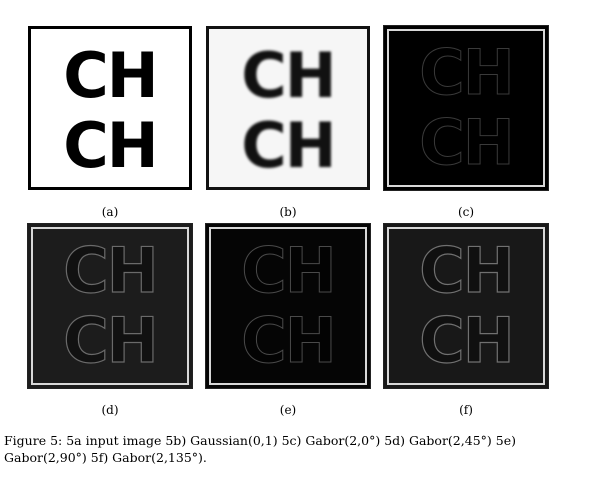  What do you see at coordinates (288, 145) in the screenshot?
I see `panel-b-text-bottom: CH` at bounding box center [288, 145].